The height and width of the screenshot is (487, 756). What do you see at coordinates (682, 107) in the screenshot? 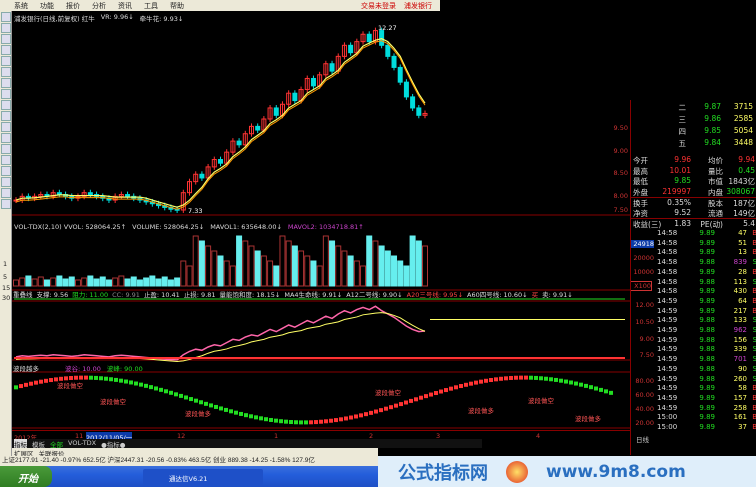
I see `level: 二` at bounding box center [682, 107].